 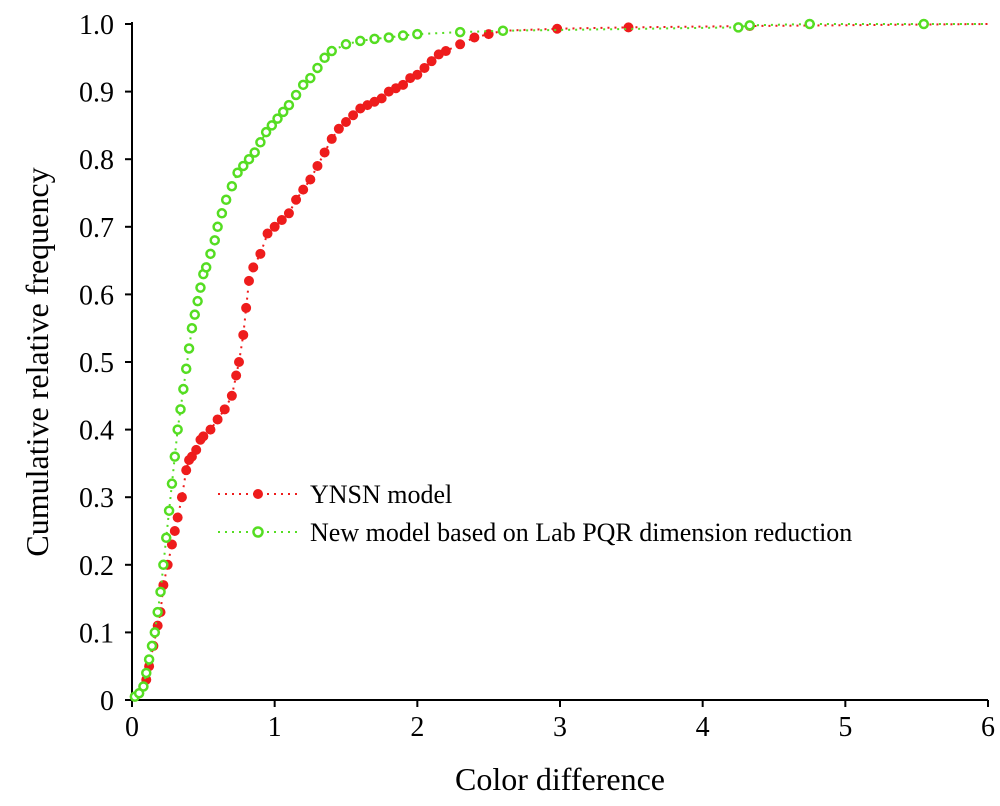 I want to click on y-tick-label: 0.7, so click(x=96, y=228).